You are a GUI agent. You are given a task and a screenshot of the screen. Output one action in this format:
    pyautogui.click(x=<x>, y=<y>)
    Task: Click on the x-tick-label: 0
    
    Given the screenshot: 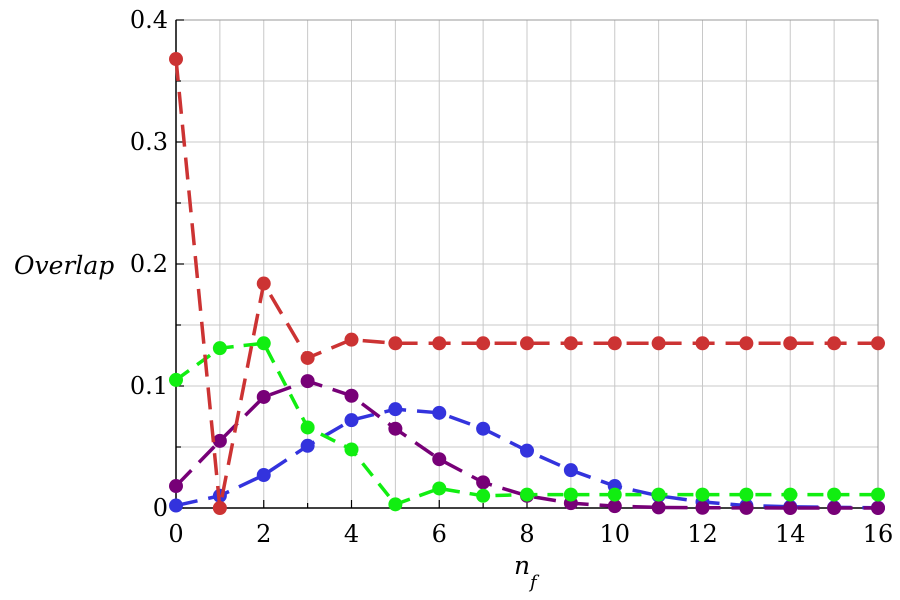 What is the action you would take?
    pyautogui.click(x=175, y=534)
    